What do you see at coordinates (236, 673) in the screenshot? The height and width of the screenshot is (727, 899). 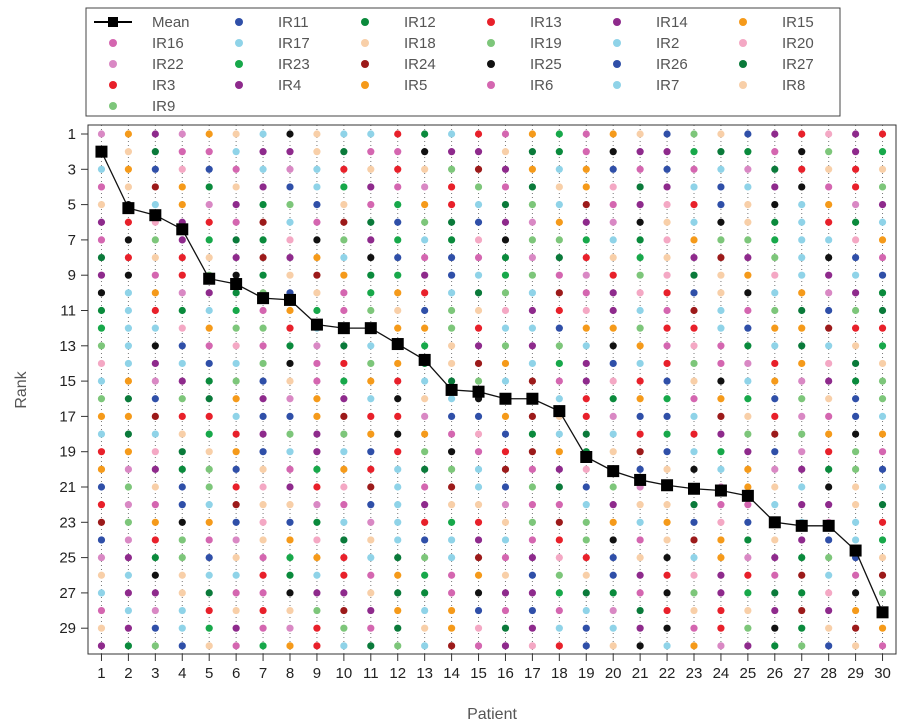 I see `x-tick-label: 6` at bounding box center [236, 673].